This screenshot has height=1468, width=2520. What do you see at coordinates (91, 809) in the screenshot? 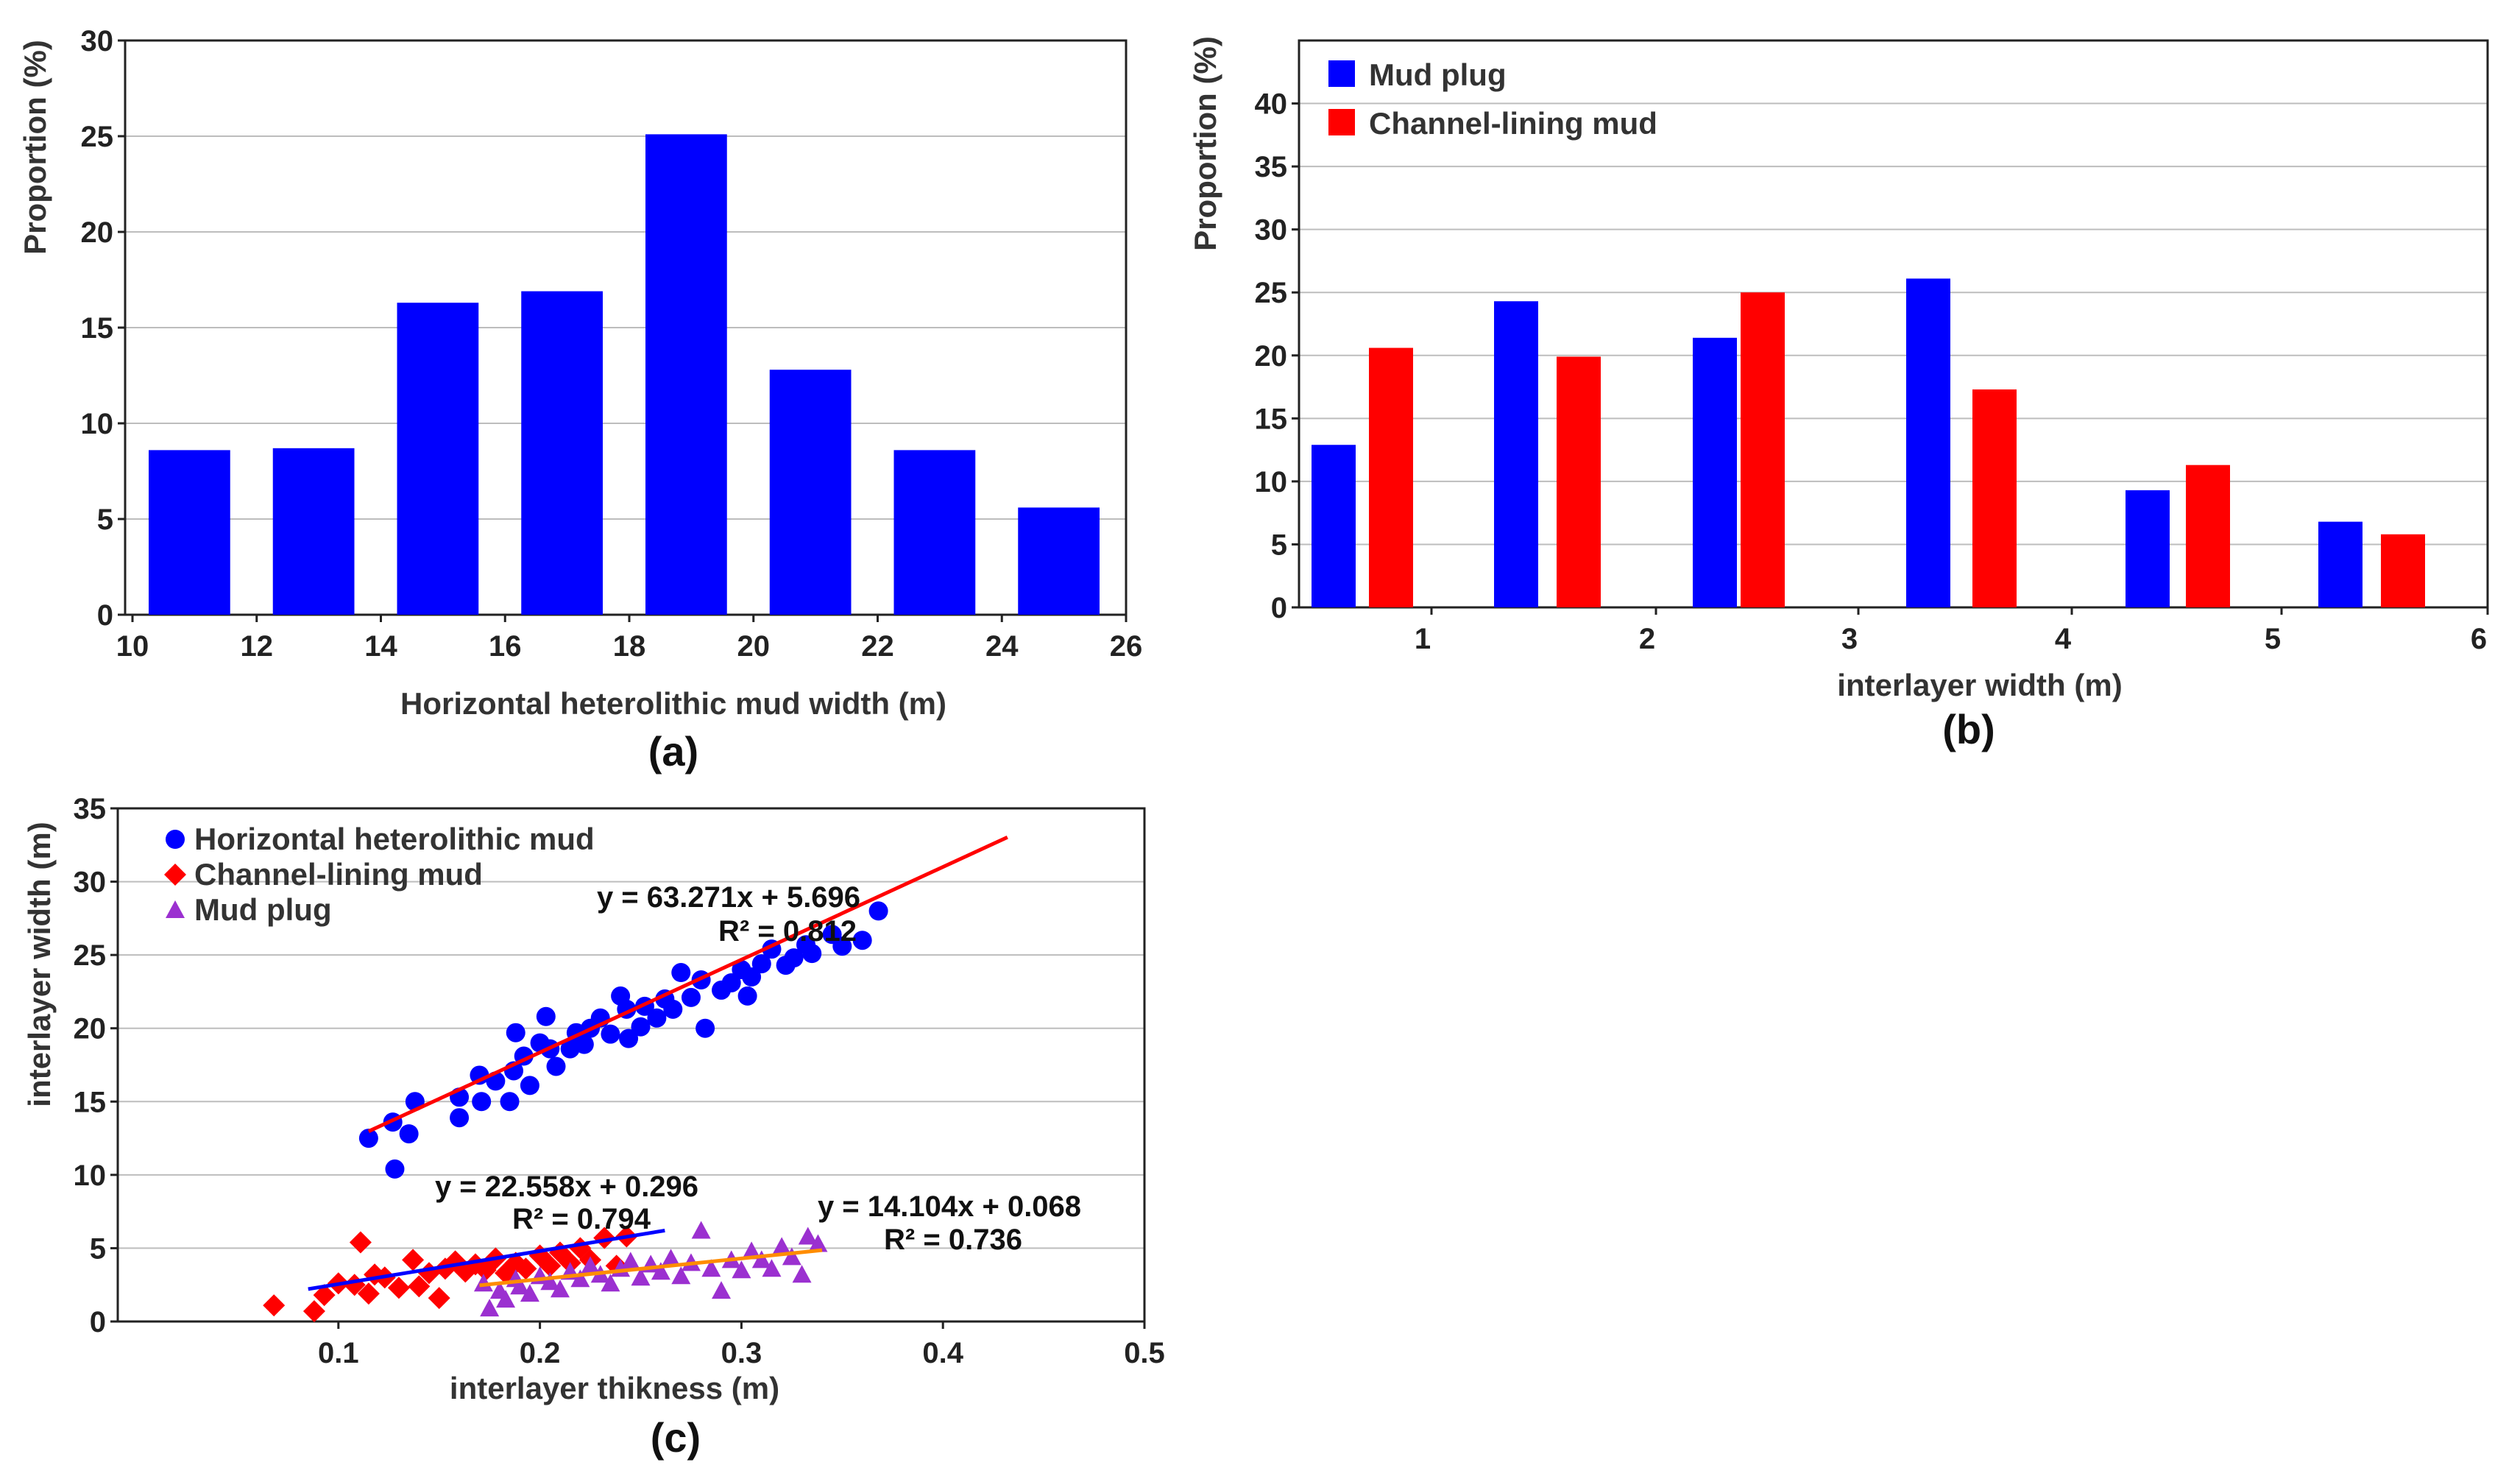
I see `y-tick-label: 35` at bounding box center [91, 809].